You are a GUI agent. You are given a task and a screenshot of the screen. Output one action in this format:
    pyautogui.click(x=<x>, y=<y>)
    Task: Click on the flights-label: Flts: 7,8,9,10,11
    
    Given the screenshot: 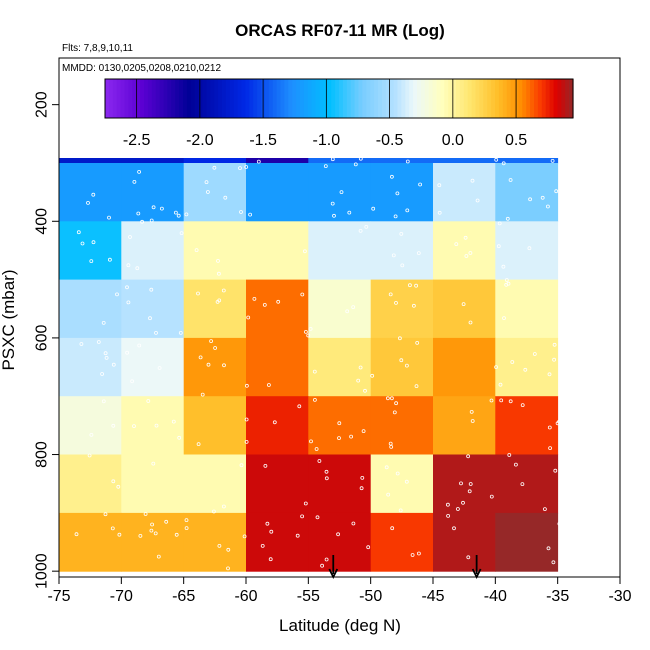 What is the action you would take?
    pyautogui.click(x=97, y=48)
    